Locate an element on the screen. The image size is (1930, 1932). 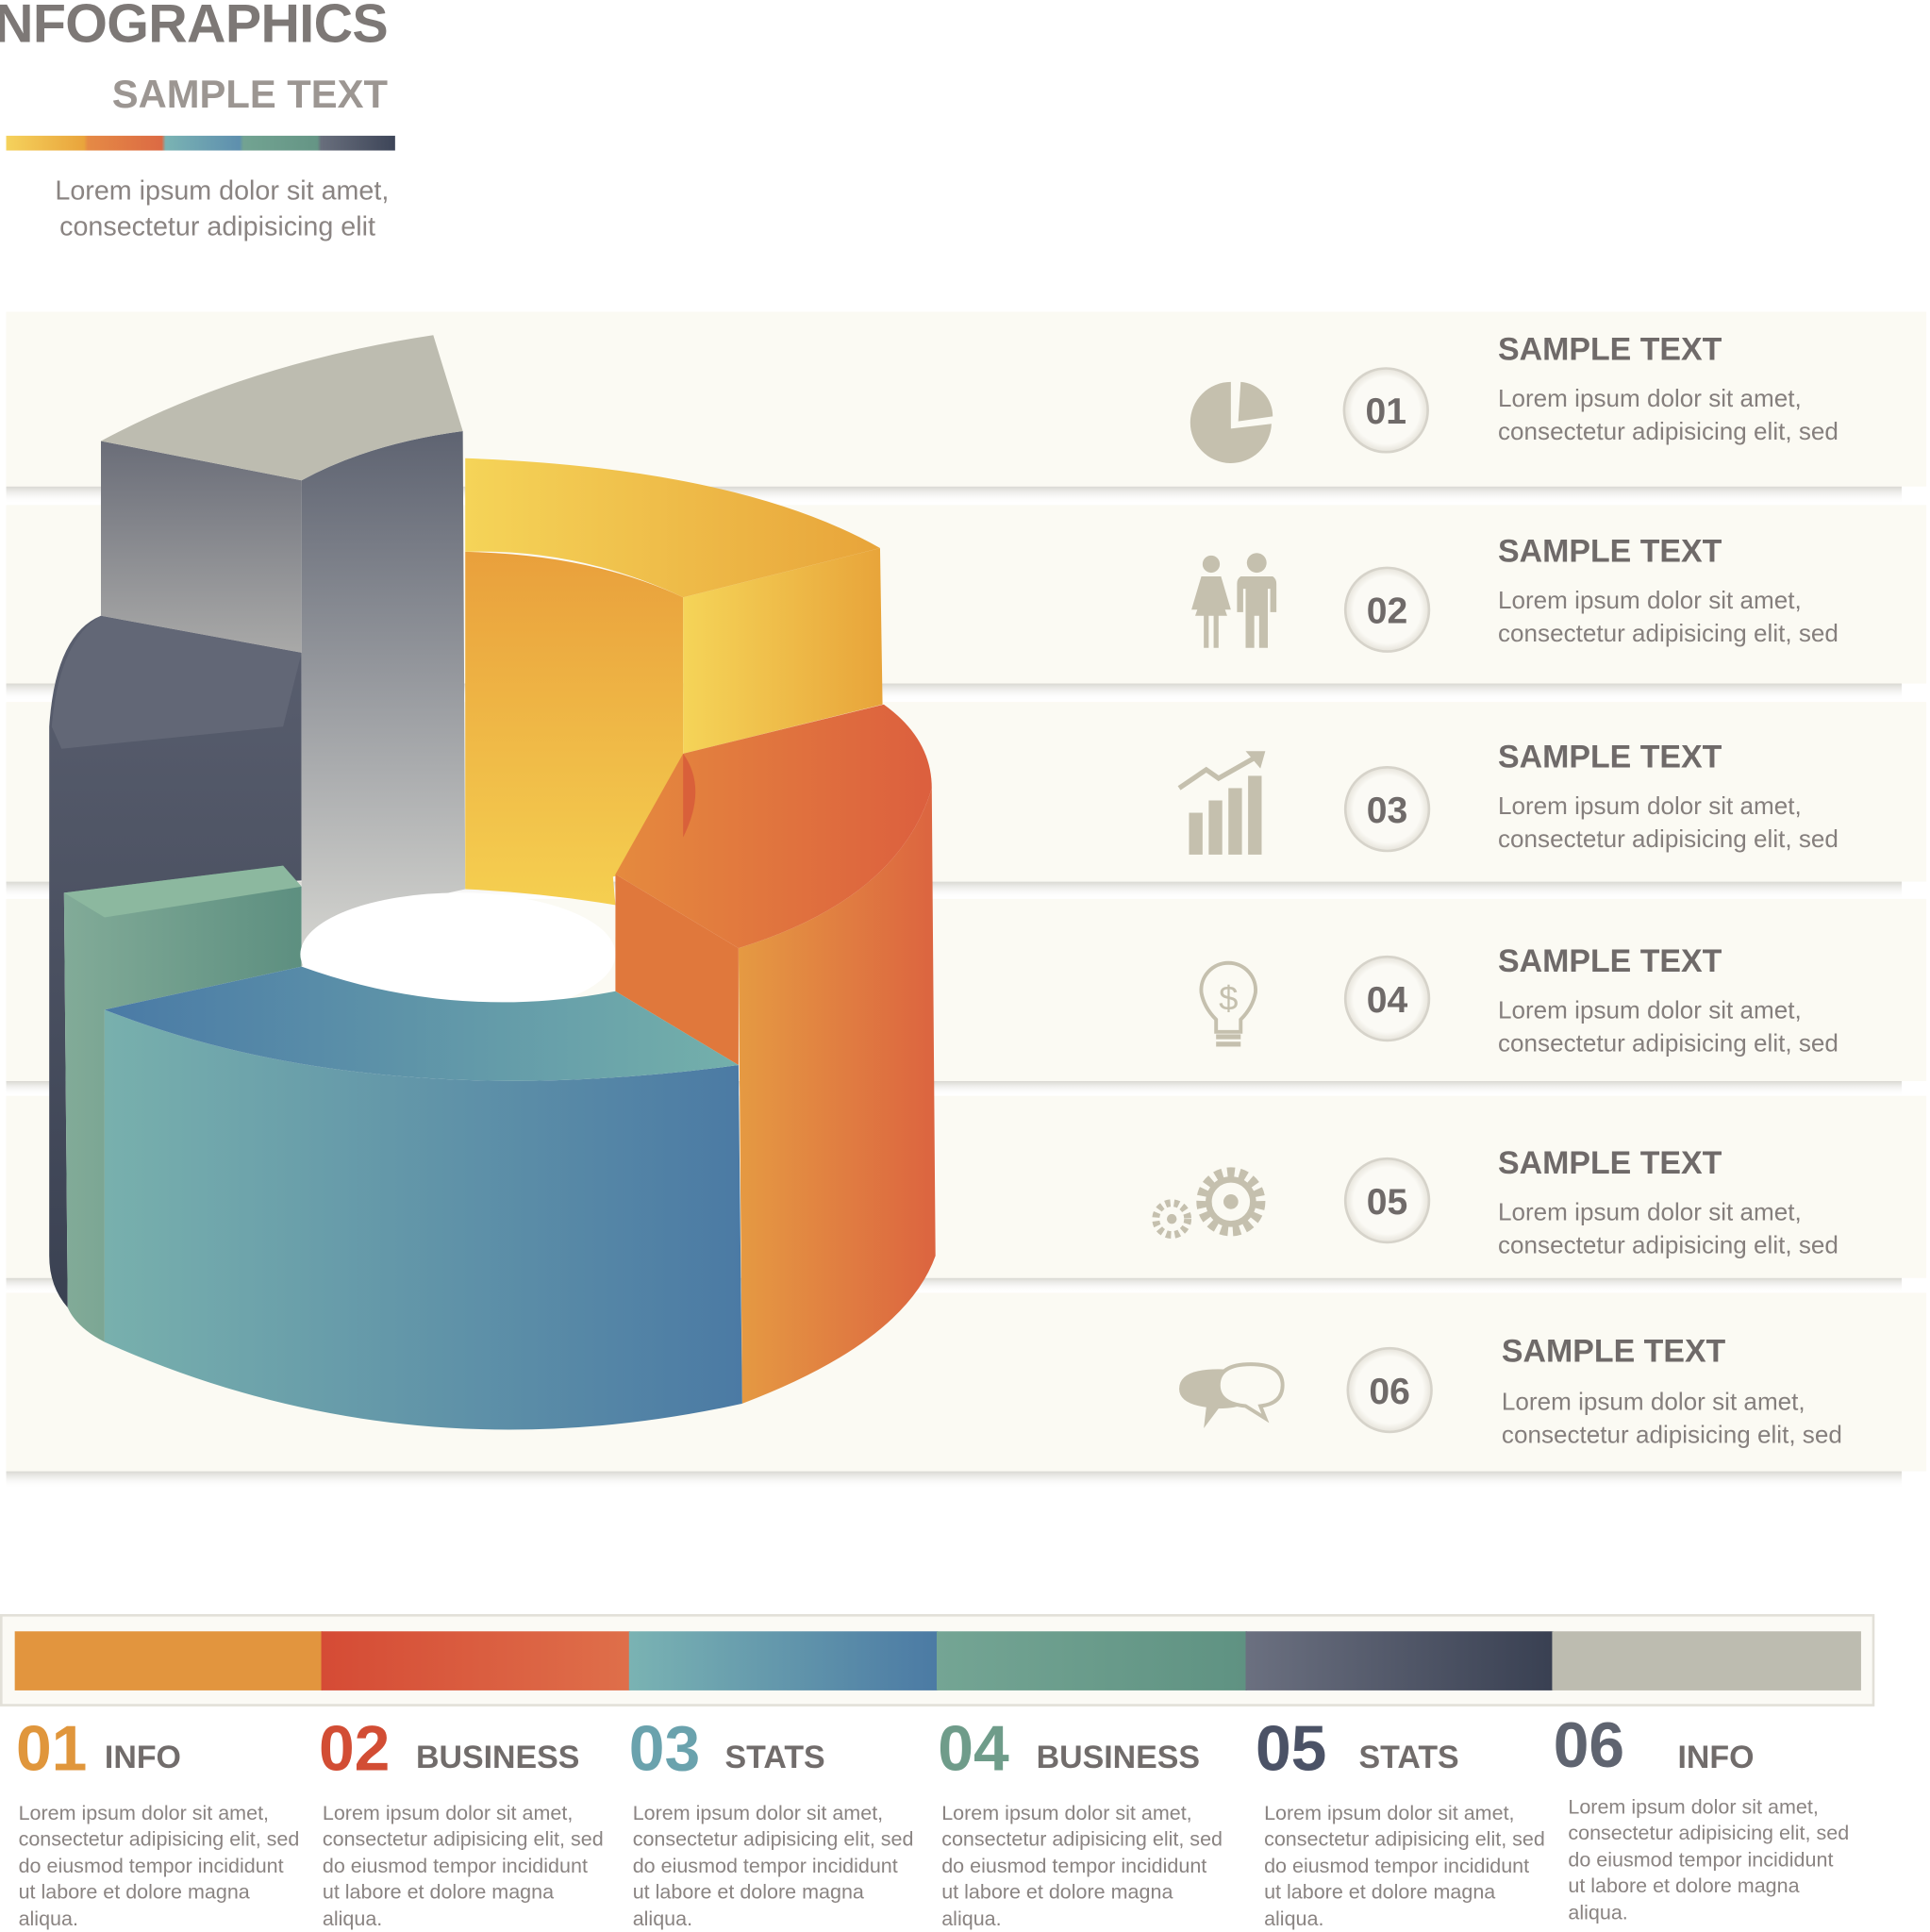
growth-chart-icon is located at coordinates (1221, 803).